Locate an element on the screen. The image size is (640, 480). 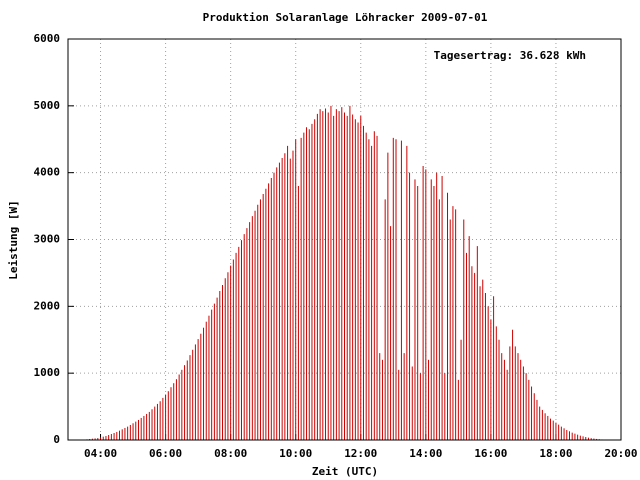
y-tick-label: 4000 is located at coordinates (47, 172).